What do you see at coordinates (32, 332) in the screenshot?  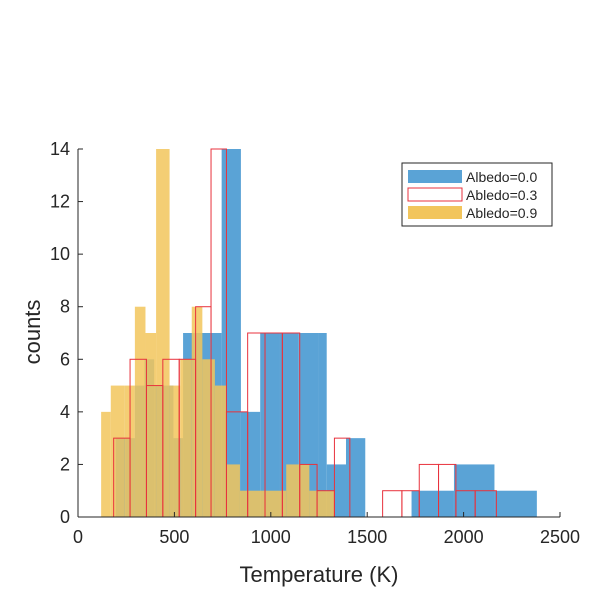 I see `y-axis-label: counts` at bounding box center [32, 332].